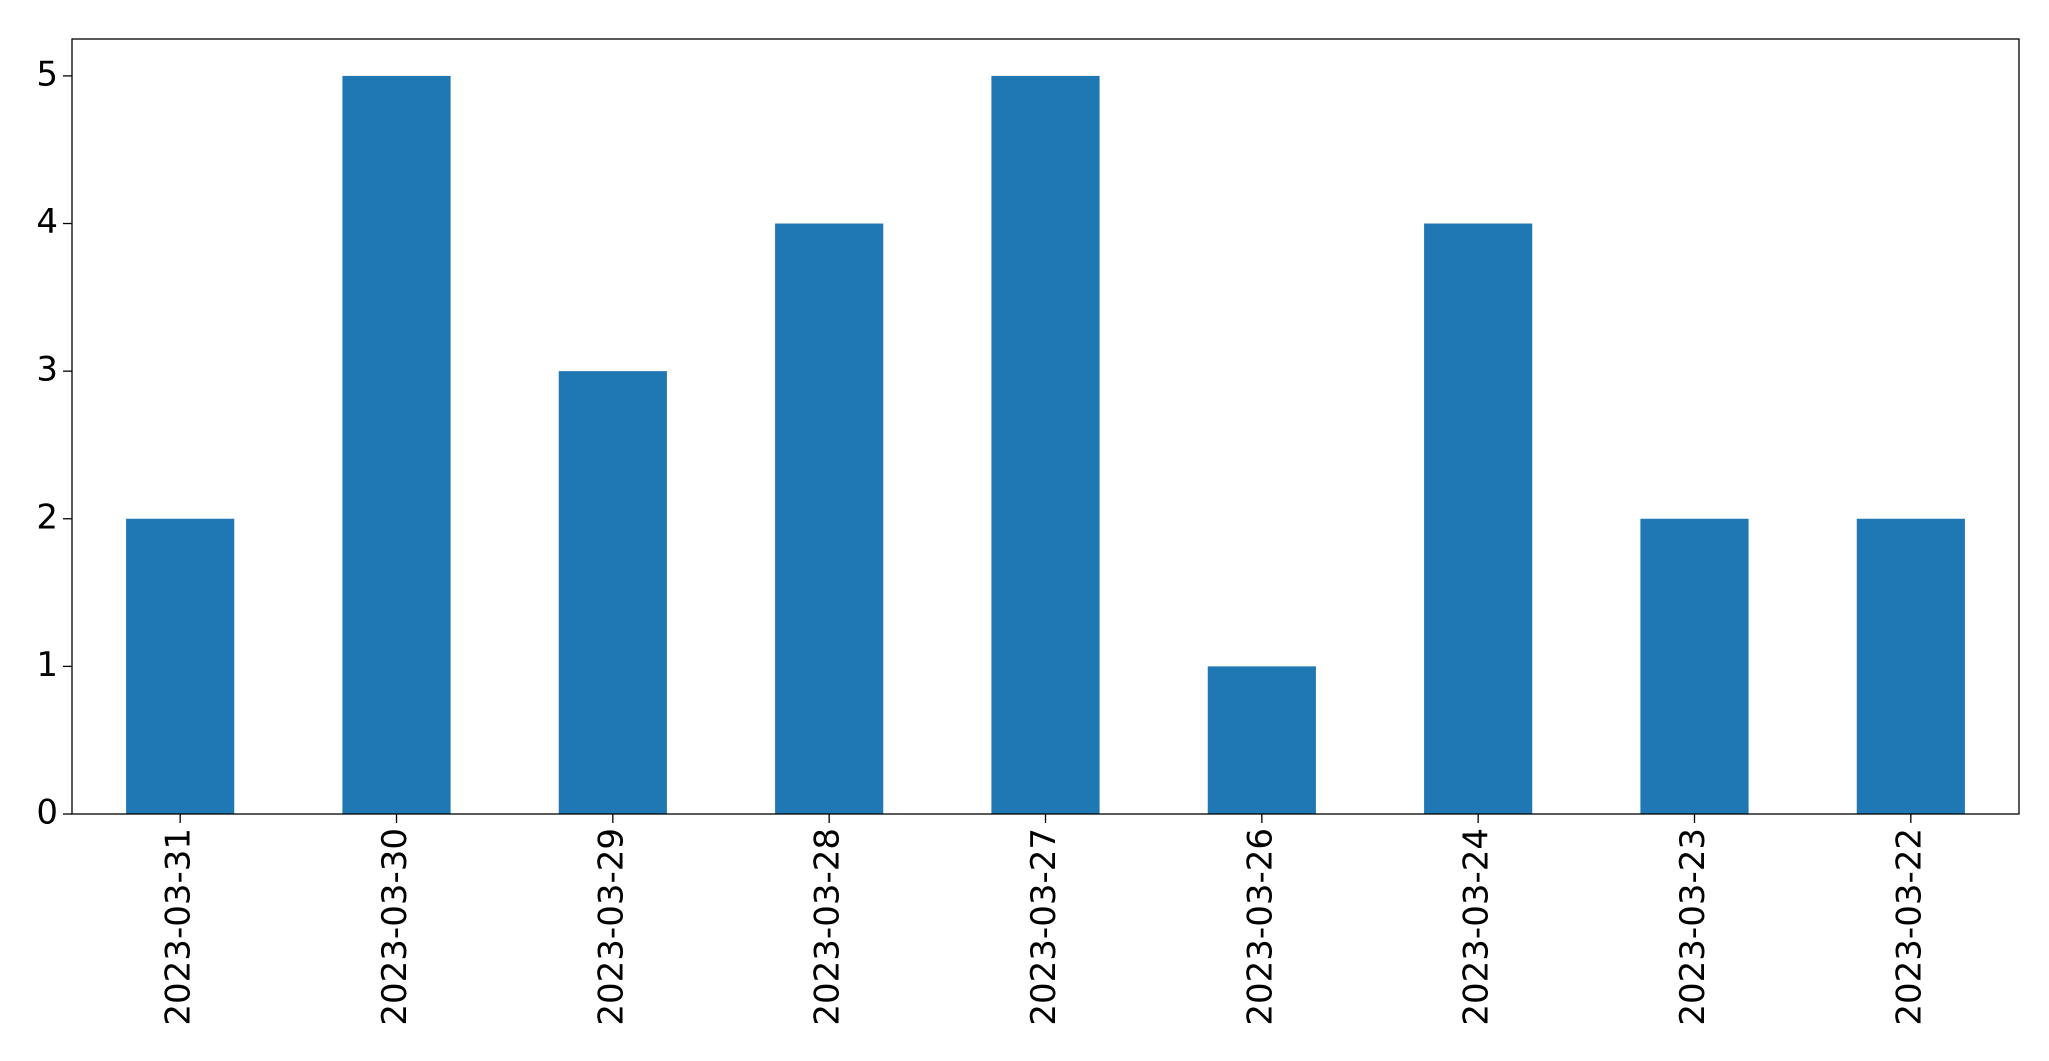  I want to click on x-tick-label: 2023-03-22, so click(1909, 927).